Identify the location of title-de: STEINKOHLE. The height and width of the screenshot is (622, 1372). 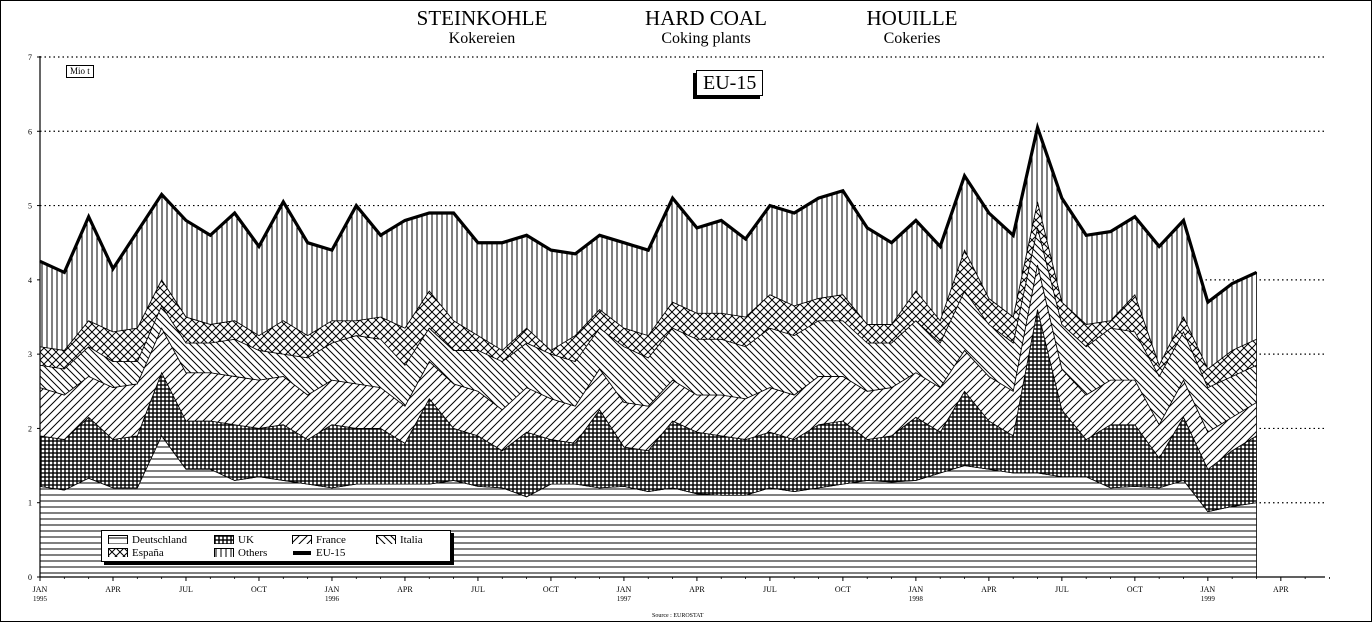
(482, 18).